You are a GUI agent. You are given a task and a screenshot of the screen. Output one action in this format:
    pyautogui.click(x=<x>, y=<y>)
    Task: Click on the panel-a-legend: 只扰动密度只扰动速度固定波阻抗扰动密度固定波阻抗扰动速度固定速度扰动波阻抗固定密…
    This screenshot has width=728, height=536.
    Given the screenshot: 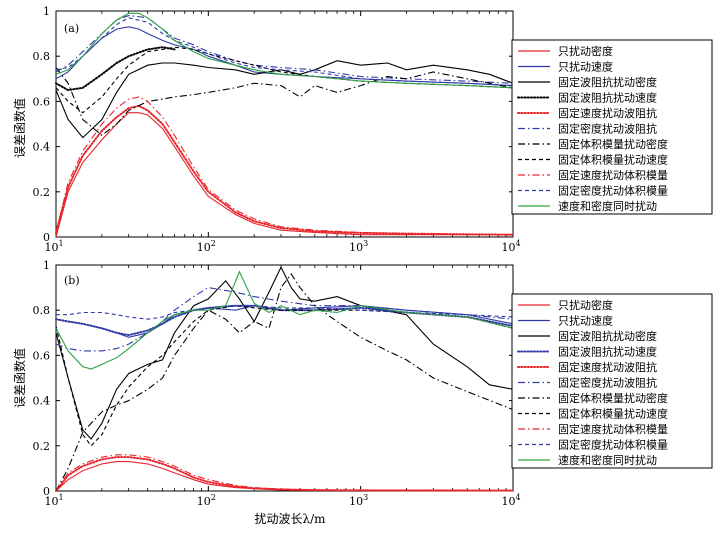 What is the action you would take?
    pyautogui.click(x=612, y=127)
    